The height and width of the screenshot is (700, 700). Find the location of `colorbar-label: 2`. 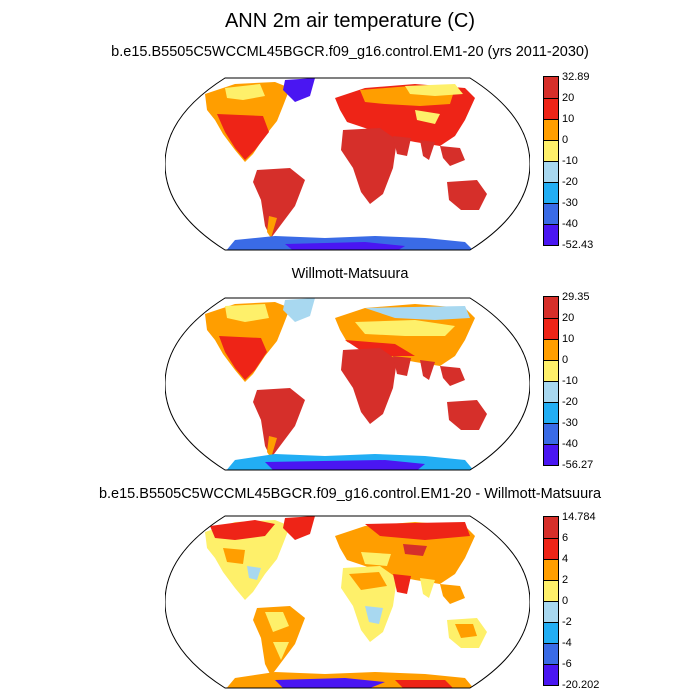

colorbar-label: 2 is located at coordinates (565, 580).